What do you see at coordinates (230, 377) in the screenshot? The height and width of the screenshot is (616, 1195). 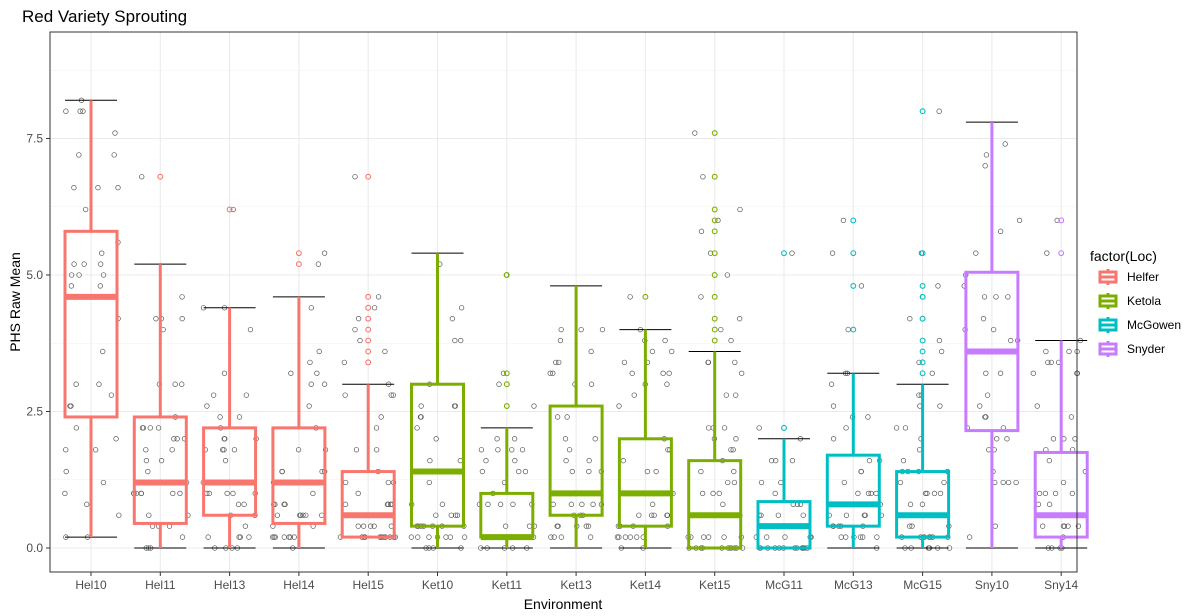 I see `box-Hel13` at bounding box center [230, 377].